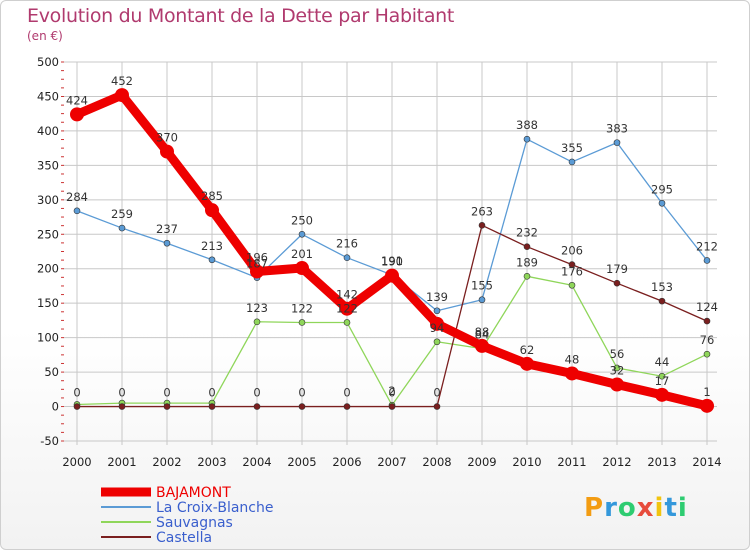 Image resolution: width=750 pixels, height=550 pixels. Describe the element at coordinates (662, 287) in the screenshot. I see `data-label-castella: 153` at that location.